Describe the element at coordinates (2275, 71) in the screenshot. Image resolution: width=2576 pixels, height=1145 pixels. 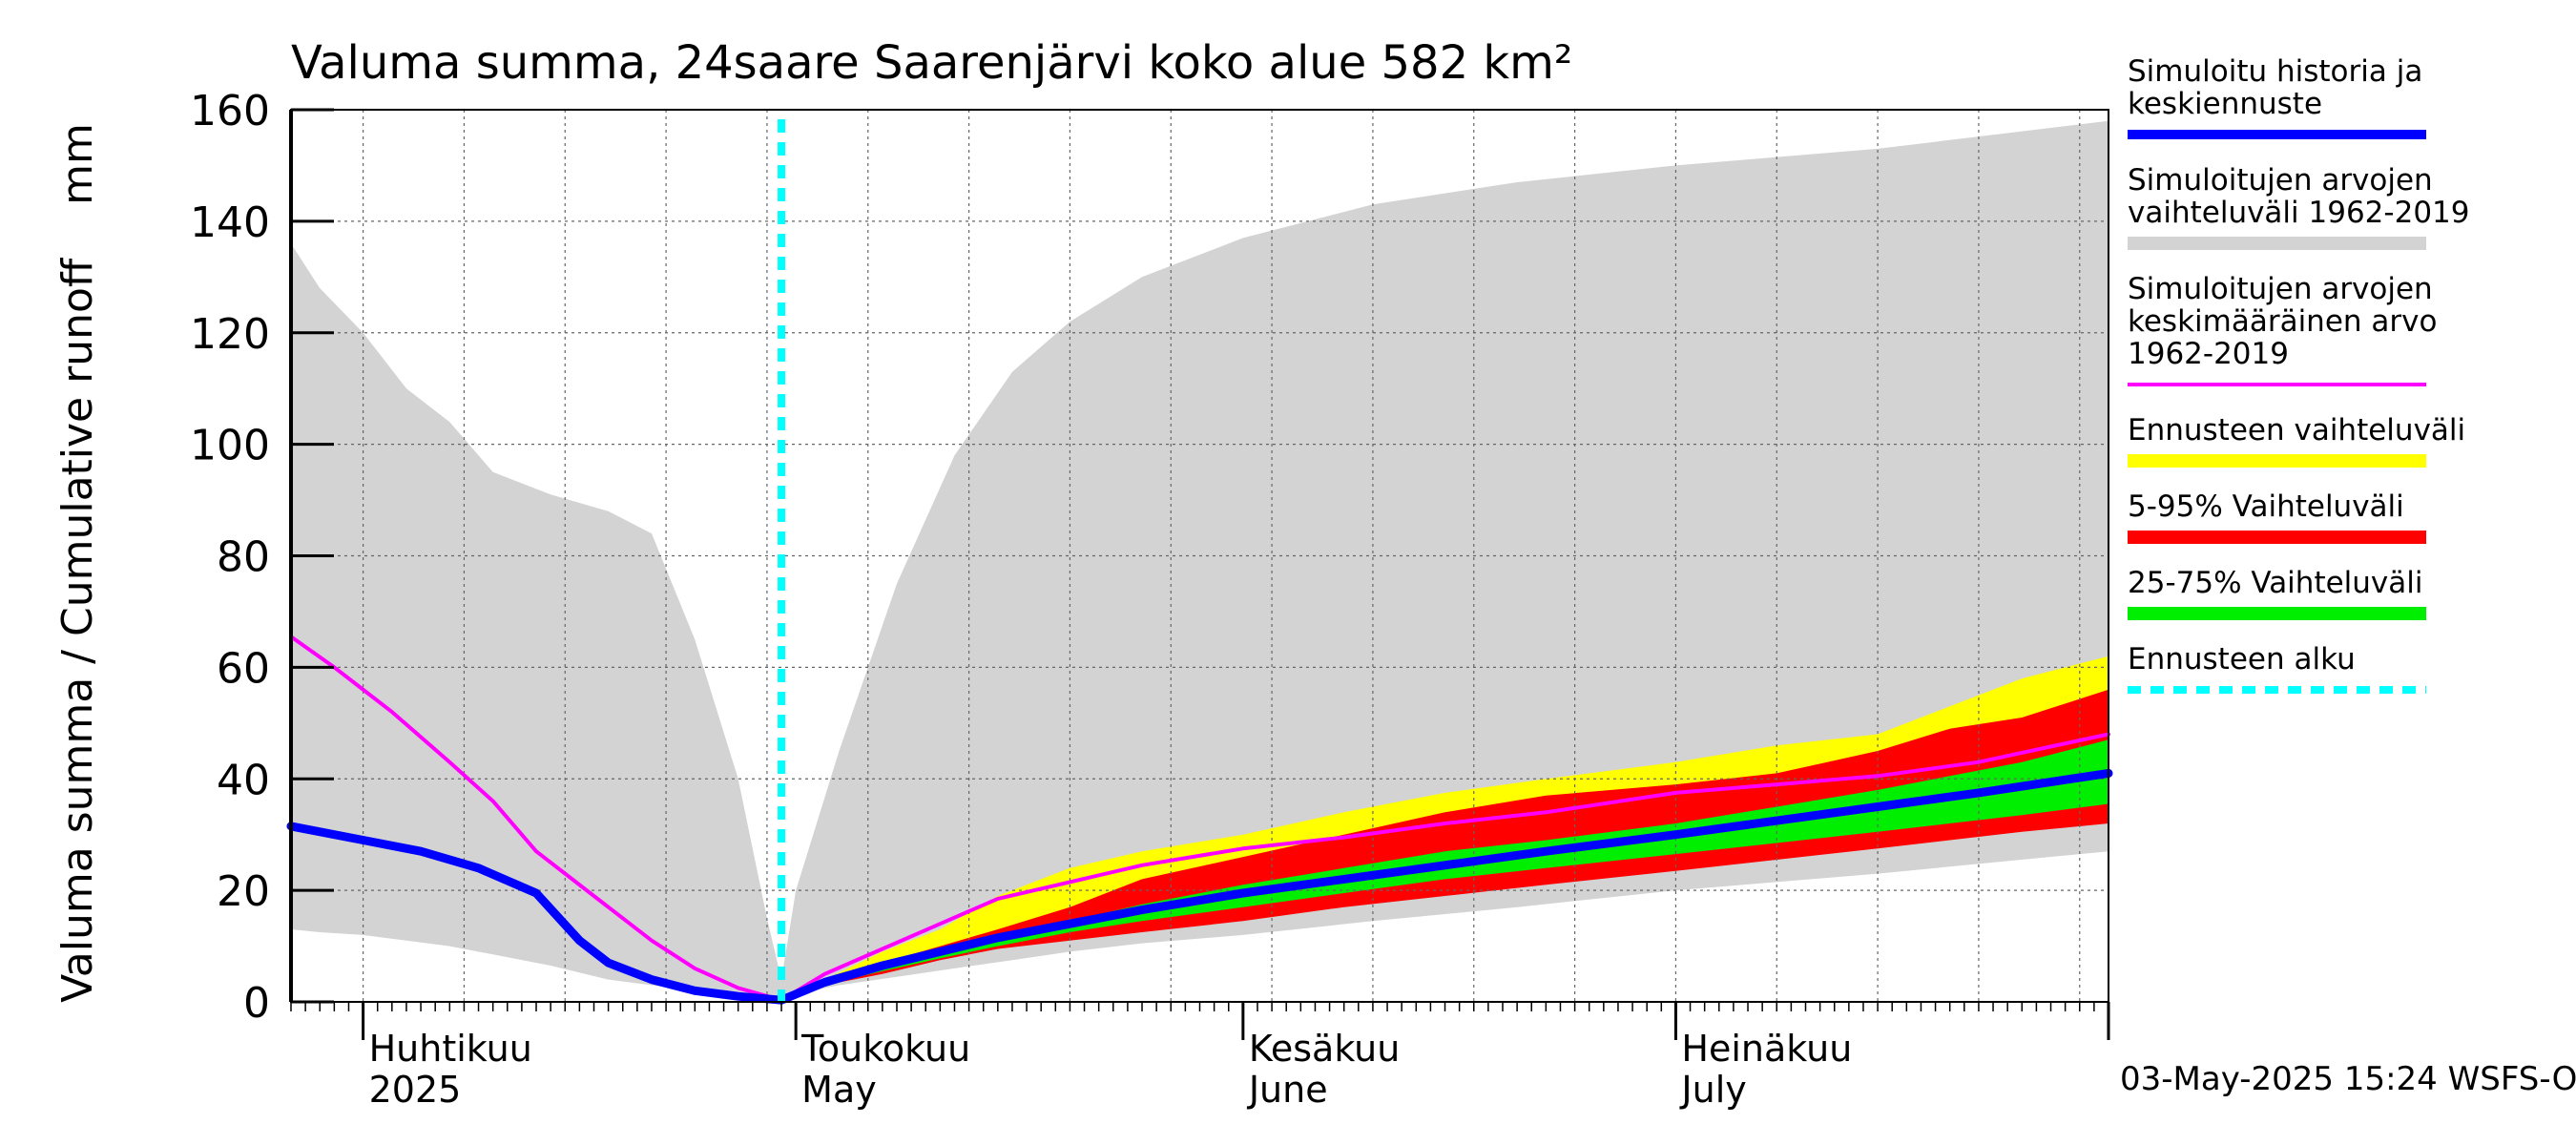
I see `legend-label: Simuloitu historia ja` at that location.